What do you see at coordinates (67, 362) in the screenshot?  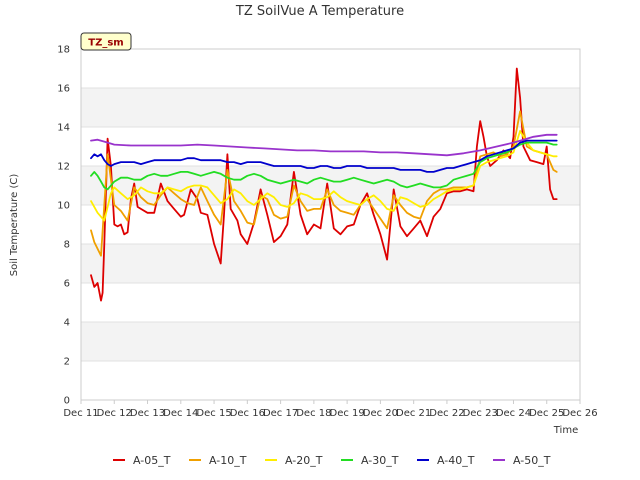 I see `y-tick-label: 2` at bounding box center [67, 362].